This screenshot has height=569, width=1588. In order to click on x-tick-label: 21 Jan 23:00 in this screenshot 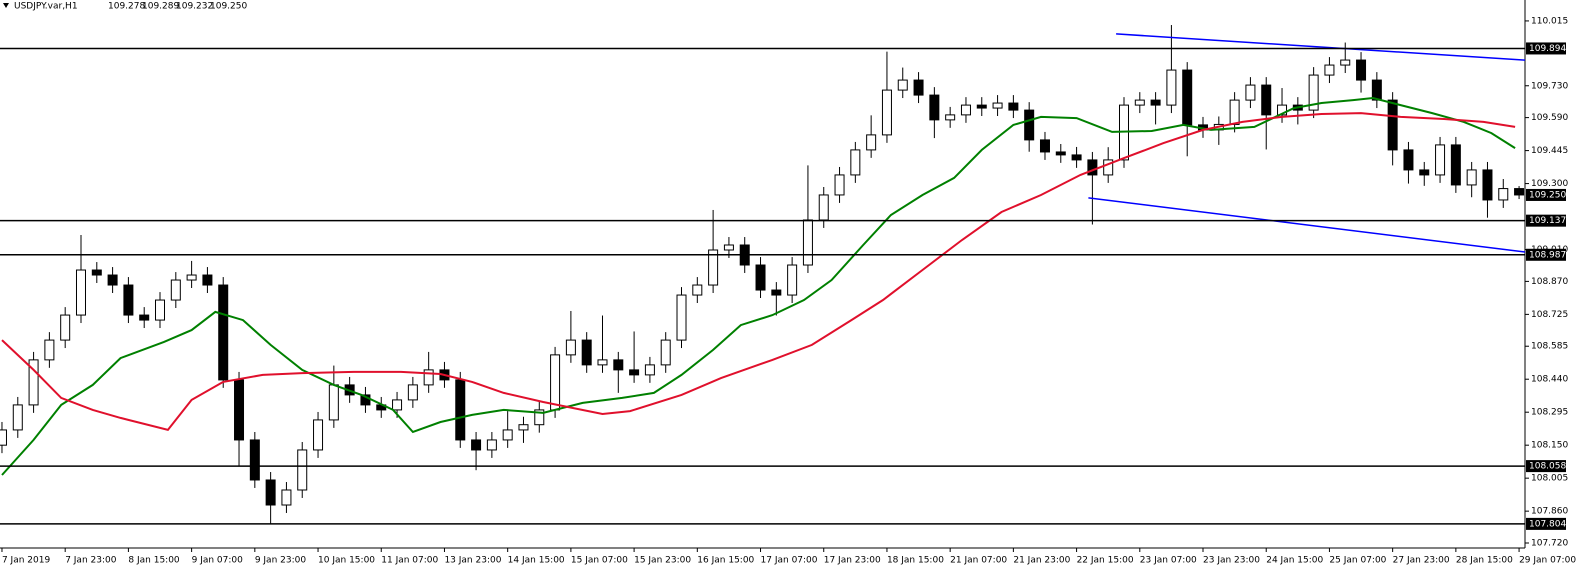, I will do `click(1041, 561)`.